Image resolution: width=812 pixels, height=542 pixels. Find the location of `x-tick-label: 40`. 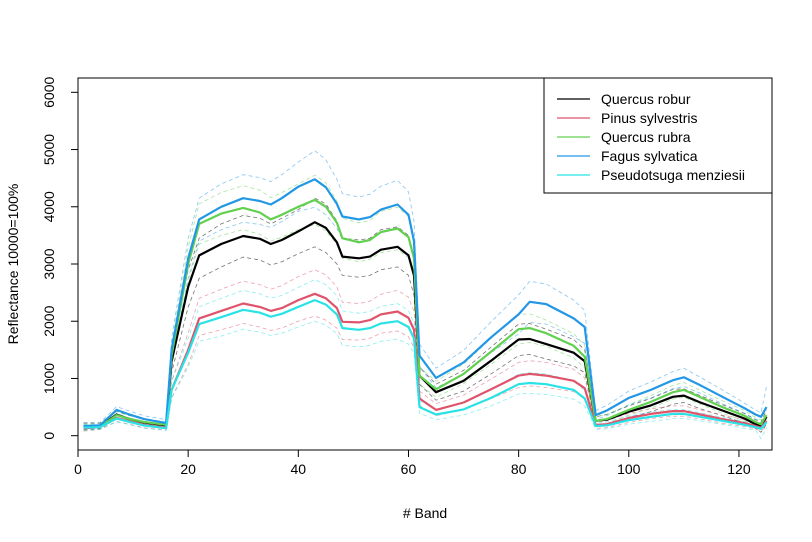

x-tick-label: 40 is located at coordinates (299, 469).